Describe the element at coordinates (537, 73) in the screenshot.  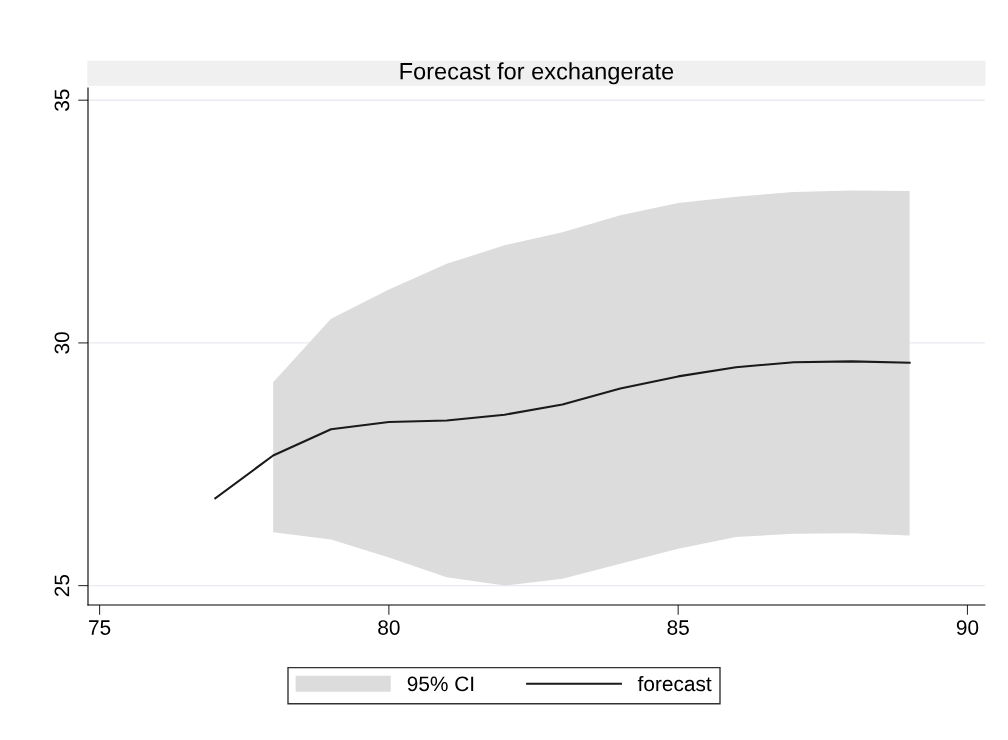
I see `chart-title: Forecast for exchangerate` at that location.